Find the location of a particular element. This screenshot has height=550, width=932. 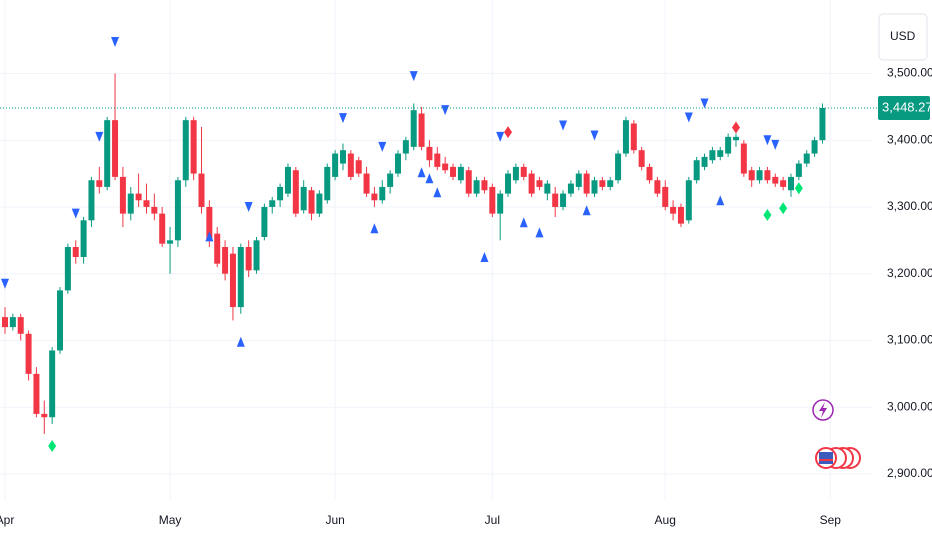

last-price-box is located at coordinates (904, 107).